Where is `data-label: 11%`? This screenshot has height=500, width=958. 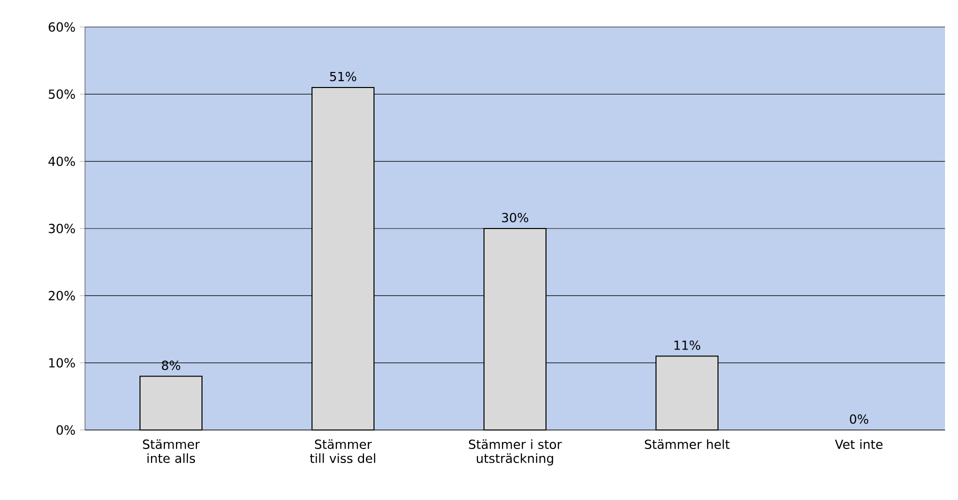 data-label: 11% is located at coordinates (687, 345).